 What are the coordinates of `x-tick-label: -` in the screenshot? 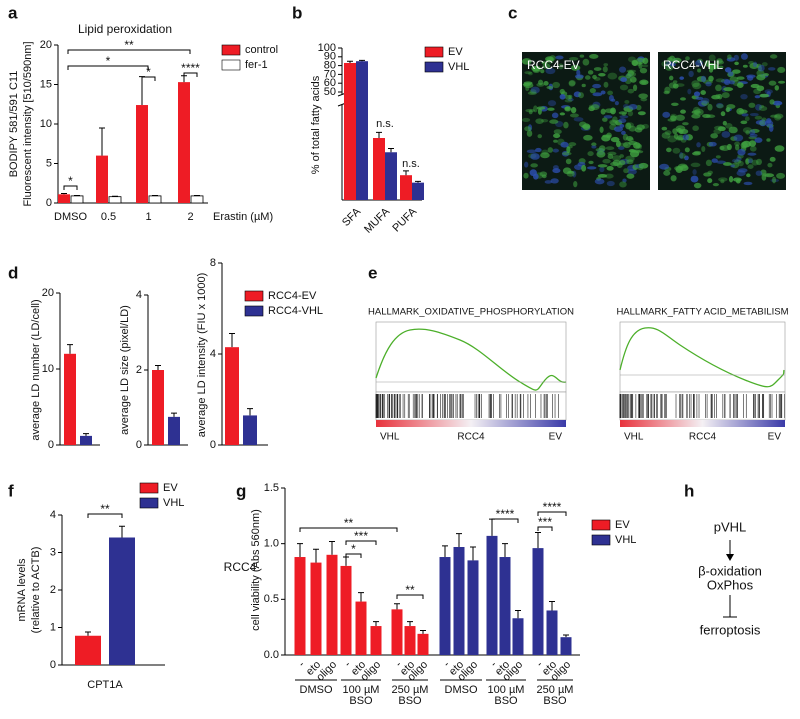 It's located at (398, 663).